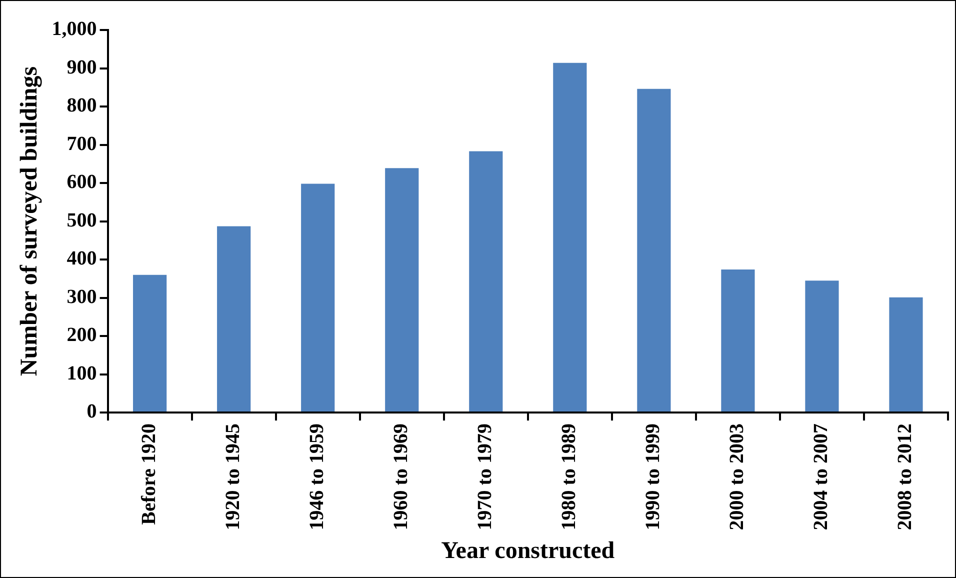  What do you see at coordinates (74, 29) in the screenshot?
I see `y-tick-label: 1,000` at bounding box center [74, 29].